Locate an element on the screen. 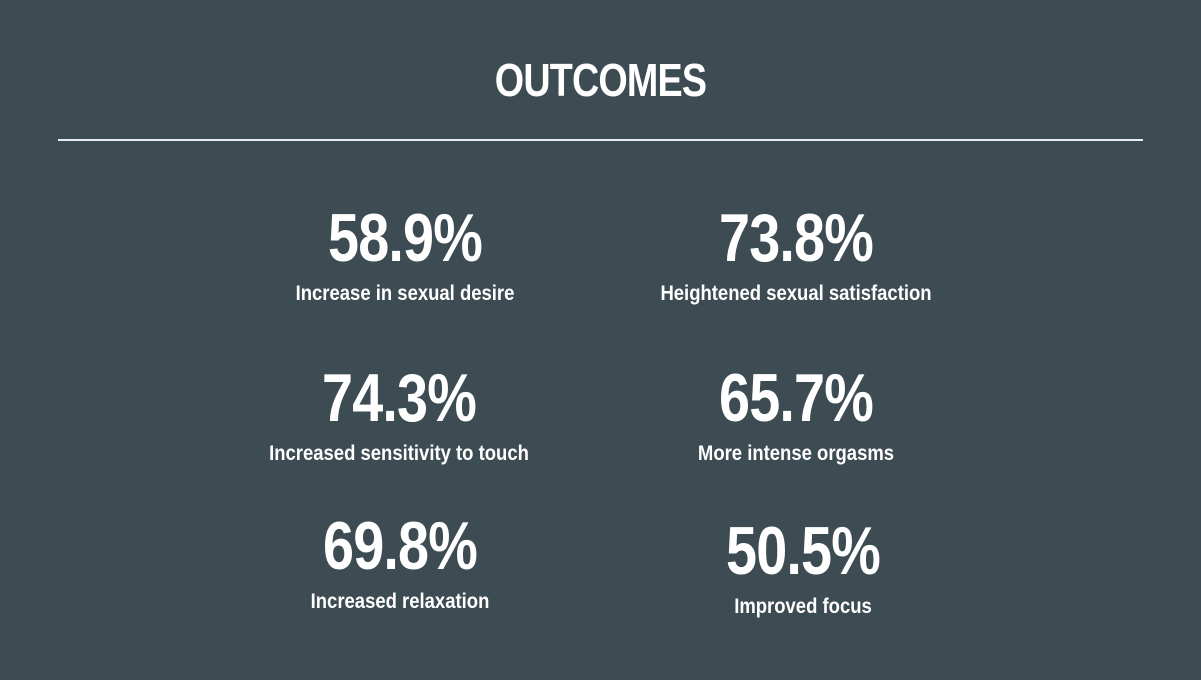 Image resolution: width=1201 pixels, height=680 pixels. stat-card: 50.5% Improved focus is located at coordinates (803, 567).